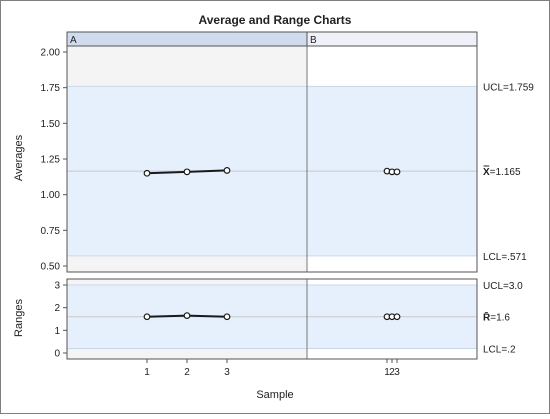 This screenshot has width=550, height=419. I want to click on averages-y-tick-label: 1.00, so click(51, 195).